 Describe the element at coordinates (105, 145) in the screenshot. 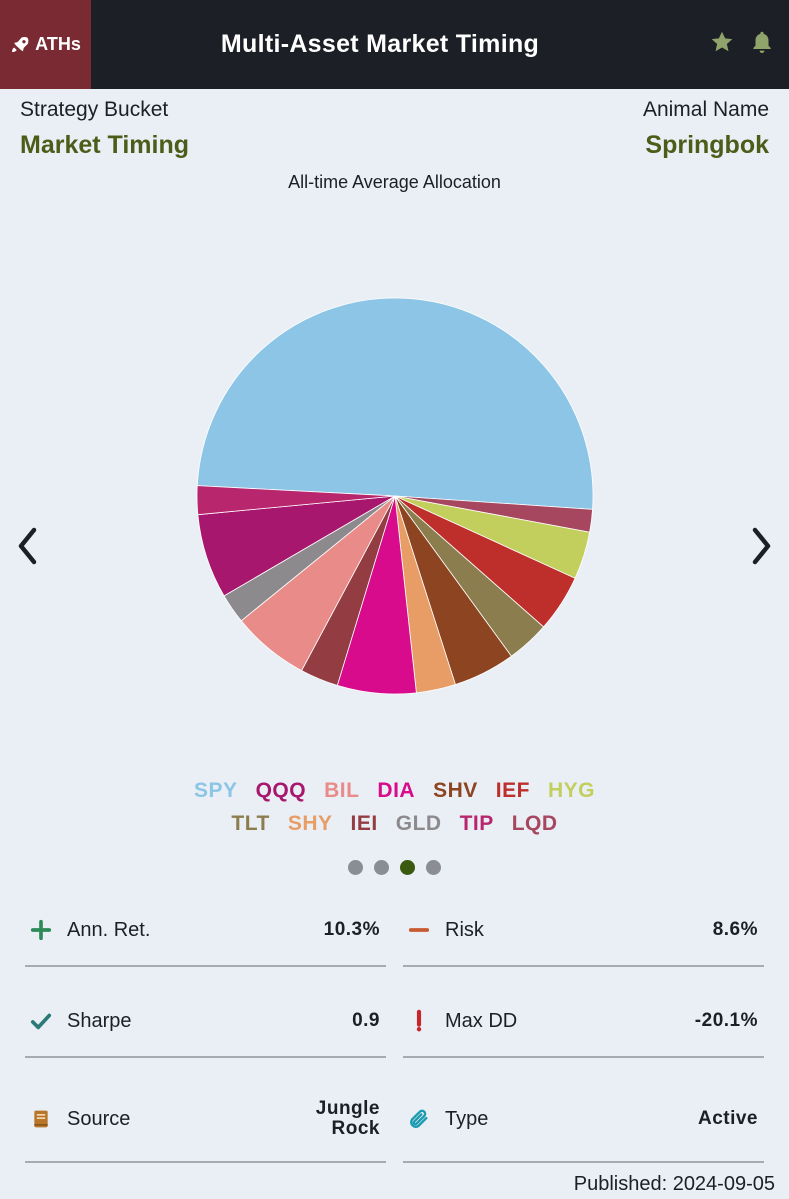

I see `strategy-bucket-value: Market Timing` at that location.